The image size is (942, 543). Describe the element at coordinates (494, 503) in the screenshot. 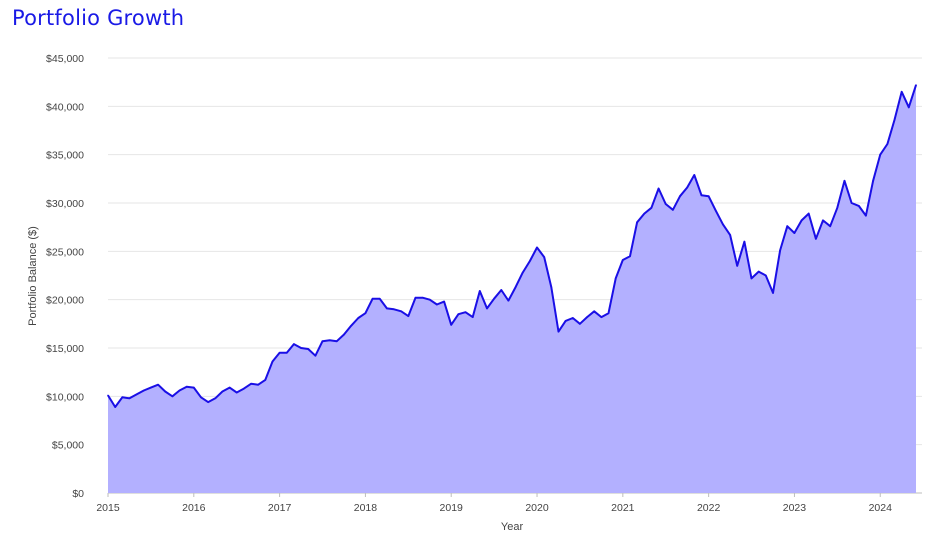

I see `x-axis-ticks: 2015 2016 2017 2018 2019 2020 2021 2022 2023 2024` at that location.